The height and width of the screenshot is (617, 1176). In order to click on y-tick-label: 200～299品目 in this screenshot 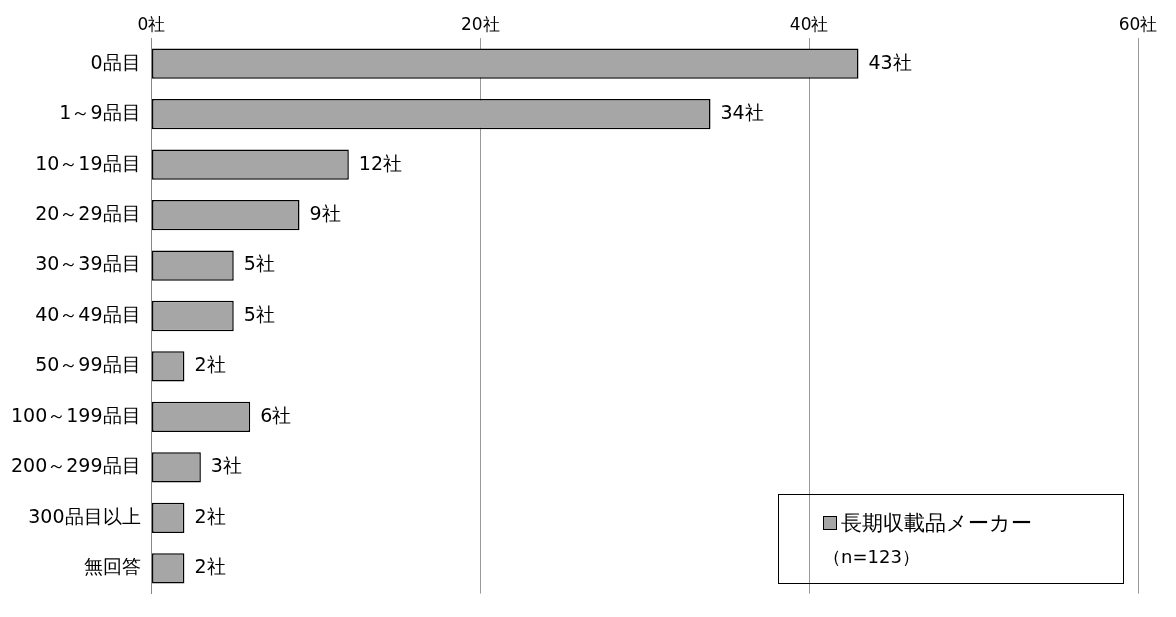, I will do `click(76, 465)`.